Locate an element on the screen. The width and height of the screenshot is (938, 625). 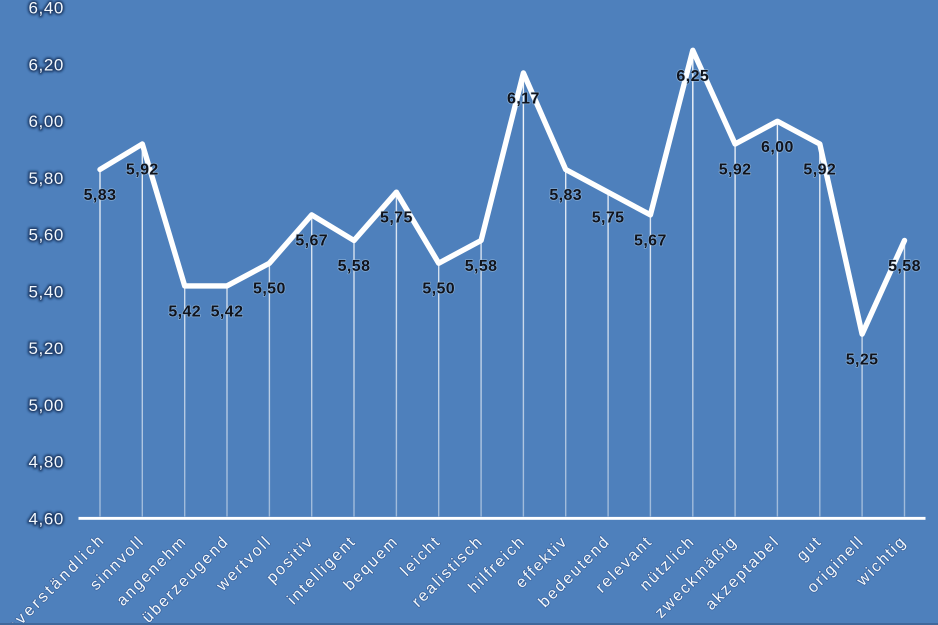
svg-text: 5,60 is located at coordinates (47, 235).